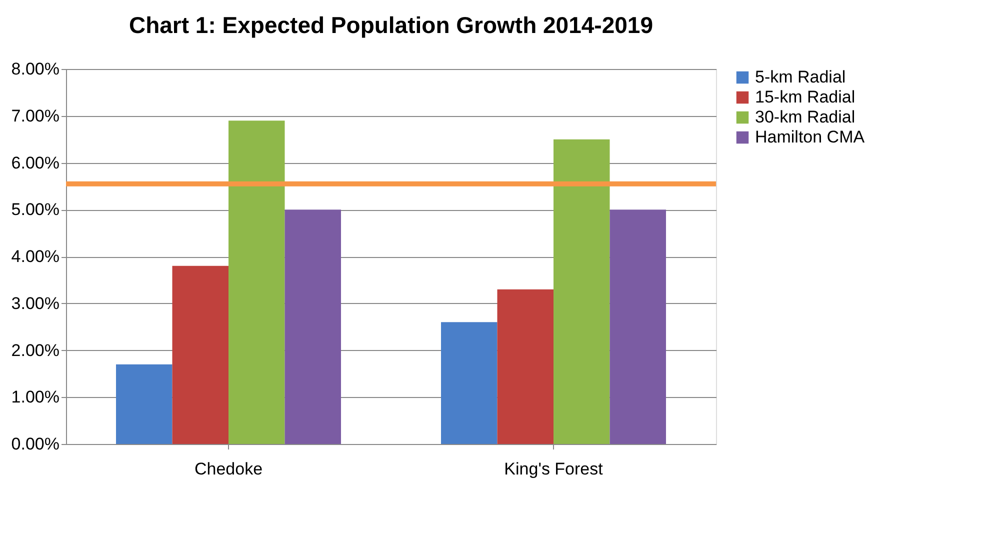 The image size is (997, 537). I want to click on y-tick-label: 0.00%, so click(35, 444).